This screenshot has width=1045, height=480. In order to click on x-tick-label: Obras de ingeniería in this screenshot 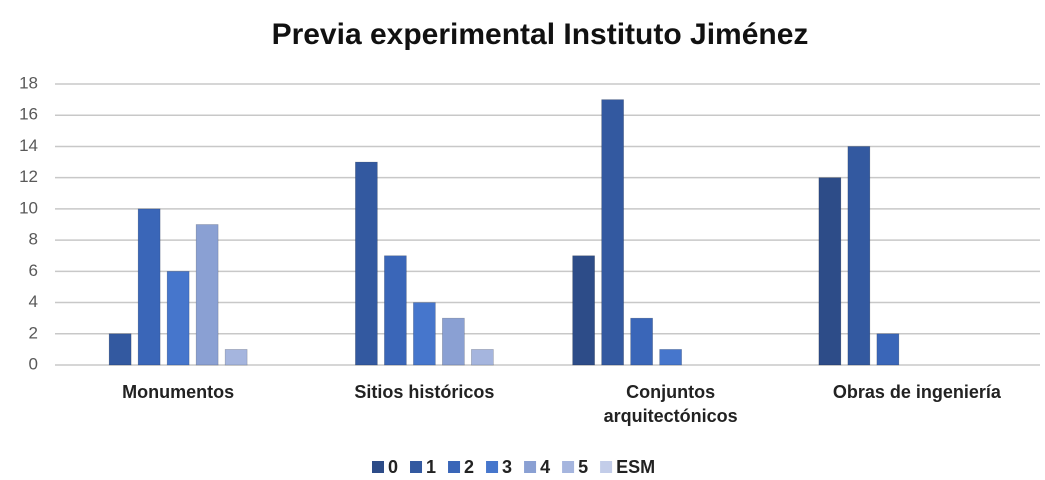, I will do `click(916, 392)`.